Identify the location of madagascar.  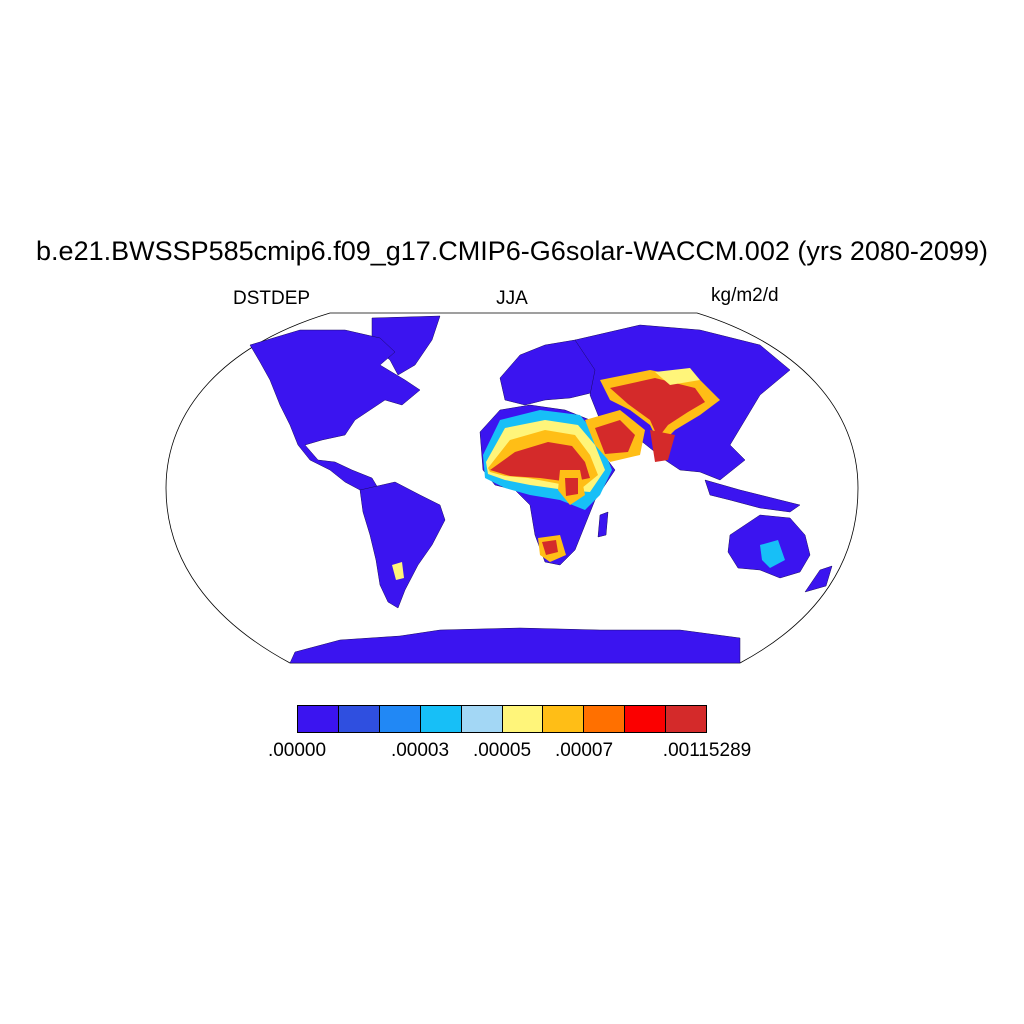
(603, 524).